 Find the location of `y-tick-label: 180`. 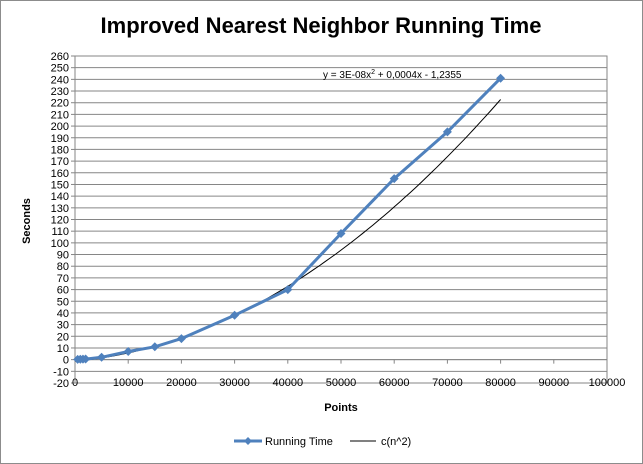

y-tick-label: 180 is located at coordinates (60, 150).